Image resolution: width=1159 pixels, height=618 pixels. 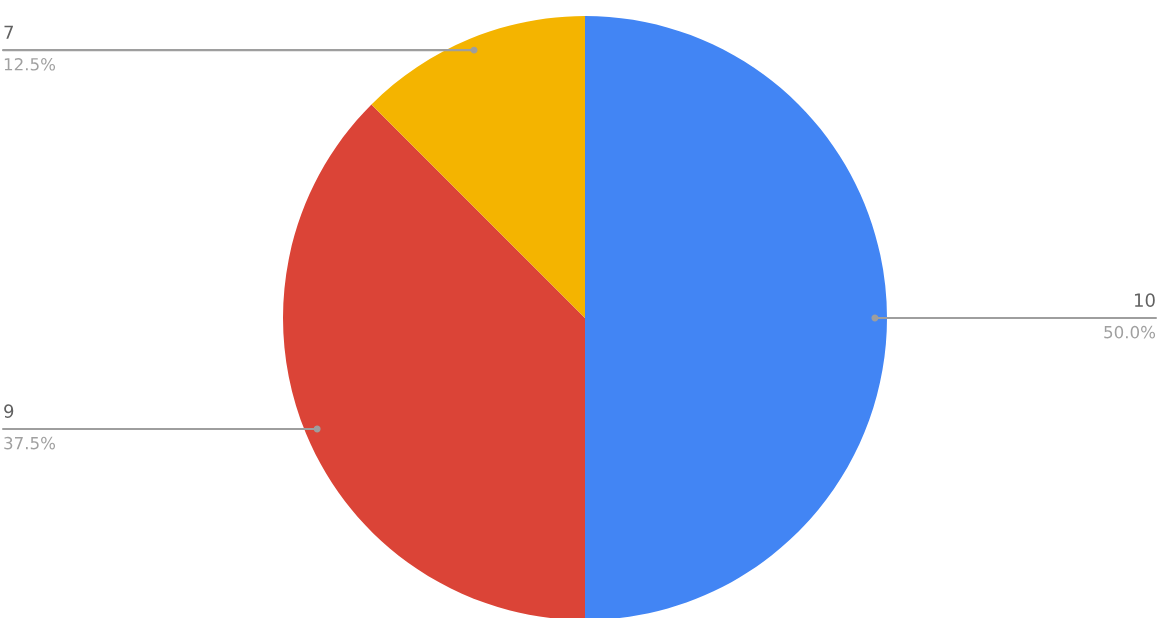 I want to click on slice-label: 7, so click(x=8, y=32).